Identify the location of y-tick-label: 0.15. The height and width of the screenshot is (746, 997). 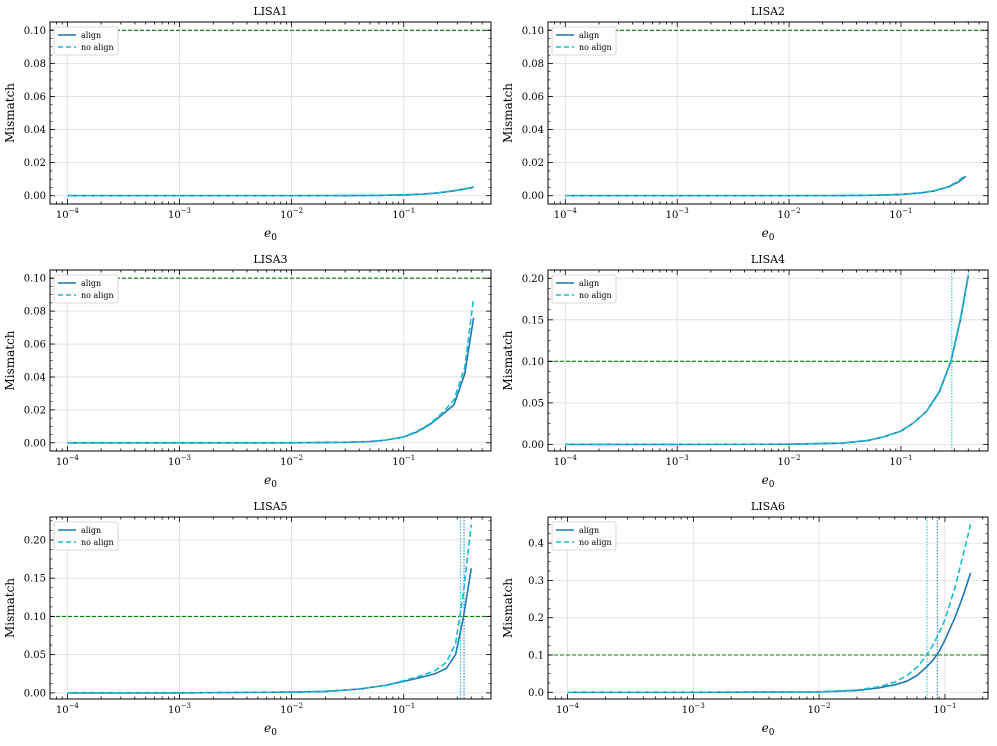
(35, 579).